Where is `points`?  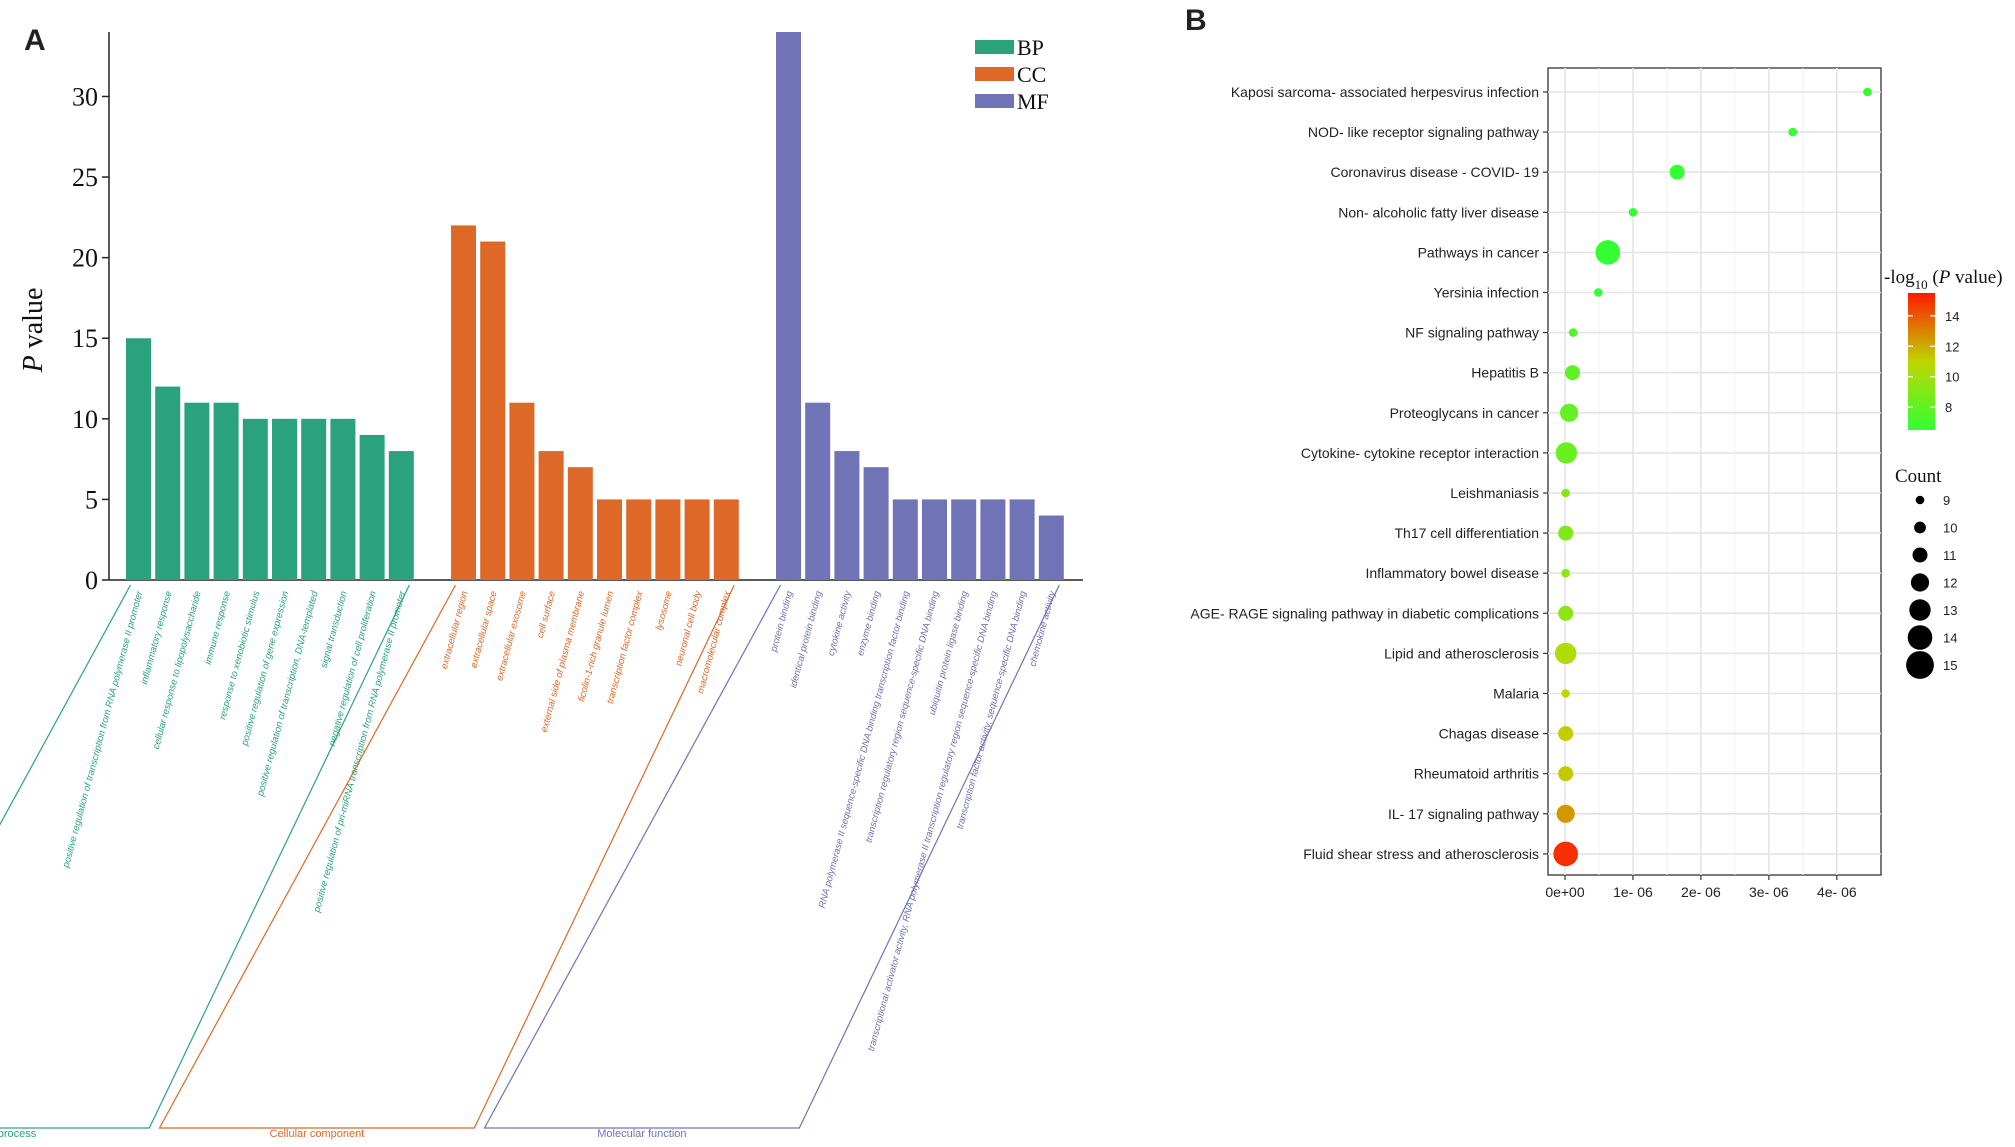
points is located at coordinates (1712, 477).